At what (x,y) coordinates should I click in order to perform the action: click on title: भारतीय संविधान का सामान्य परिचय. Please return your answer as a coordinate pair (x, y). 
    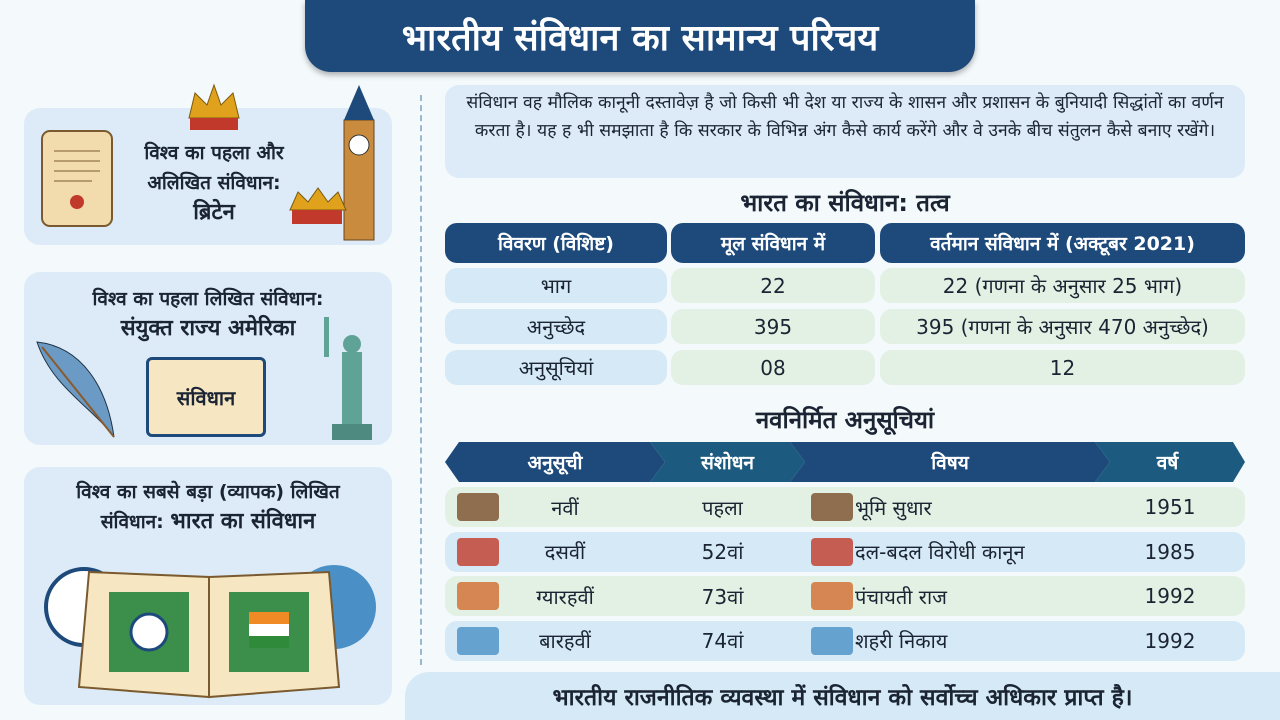
    Looking at the image, I should click on (640, 38).